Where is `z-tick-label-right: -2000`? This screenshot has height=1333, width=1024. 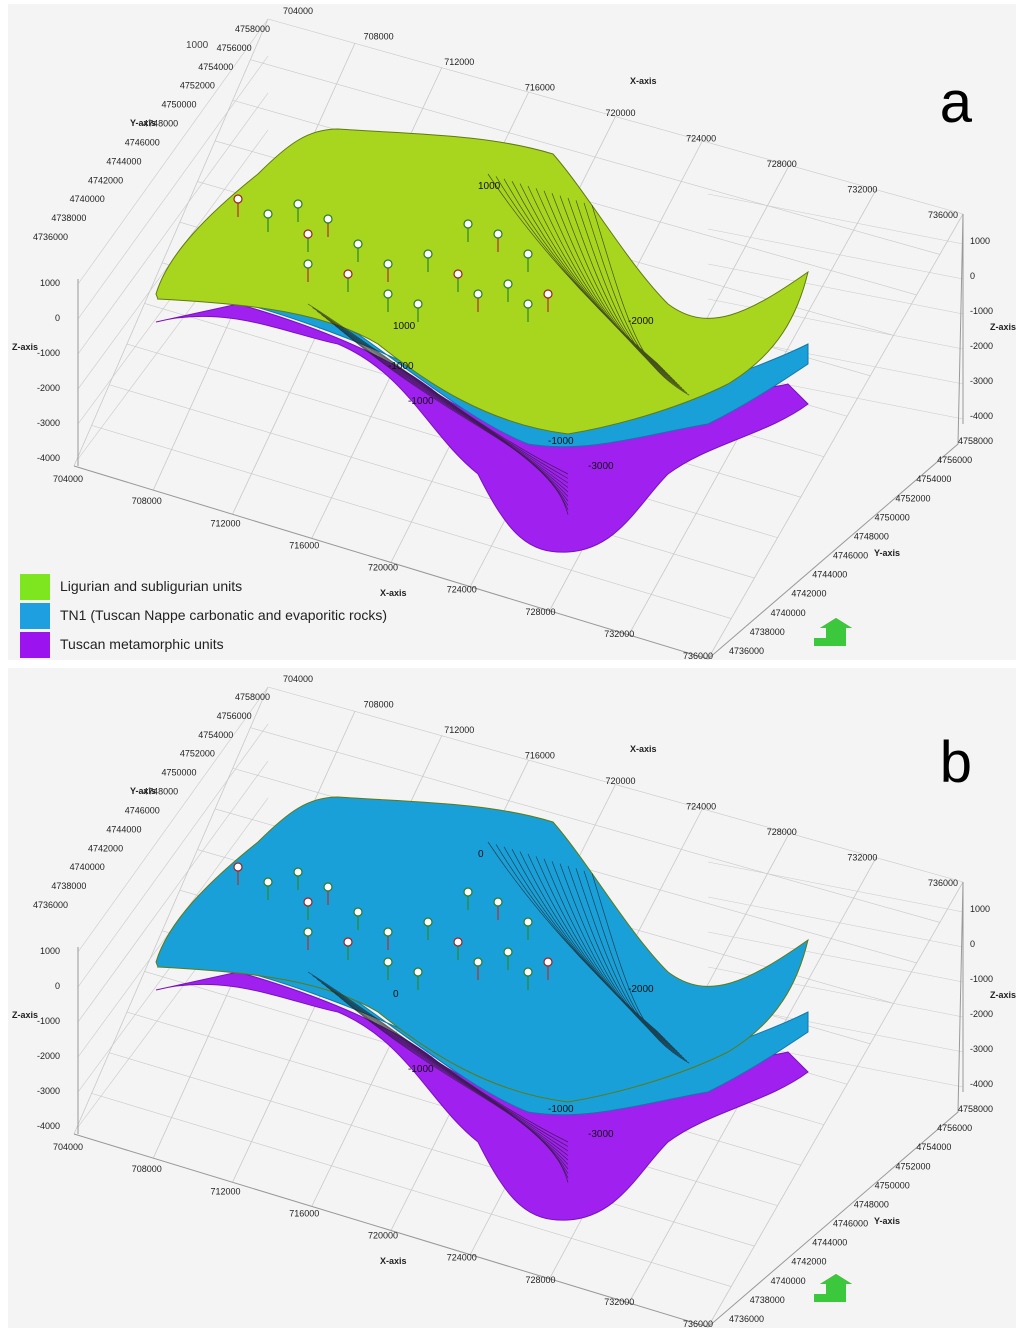
z-tick-label-right: -2000 is located at coordinates (981, 1014).